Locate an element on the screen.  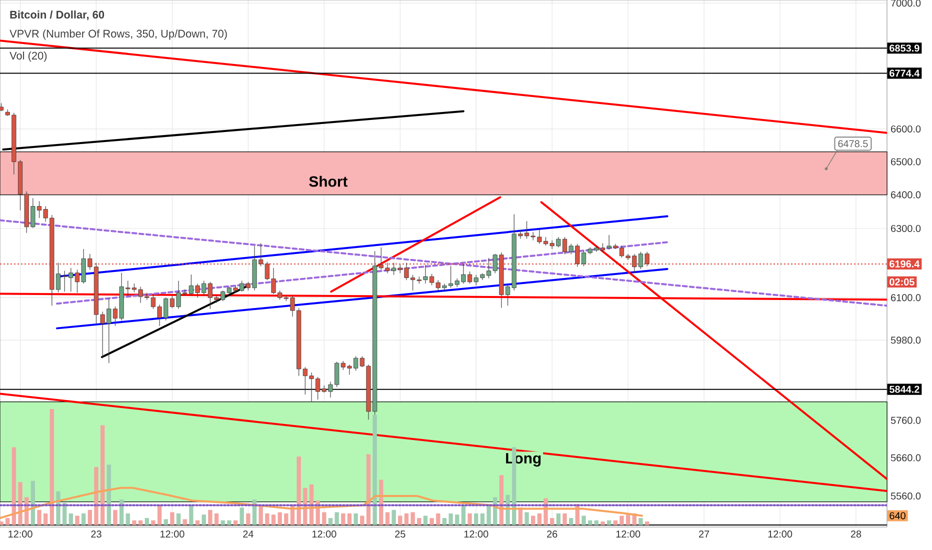
x-tick-label: 27 is located at coordinates (704, 534).